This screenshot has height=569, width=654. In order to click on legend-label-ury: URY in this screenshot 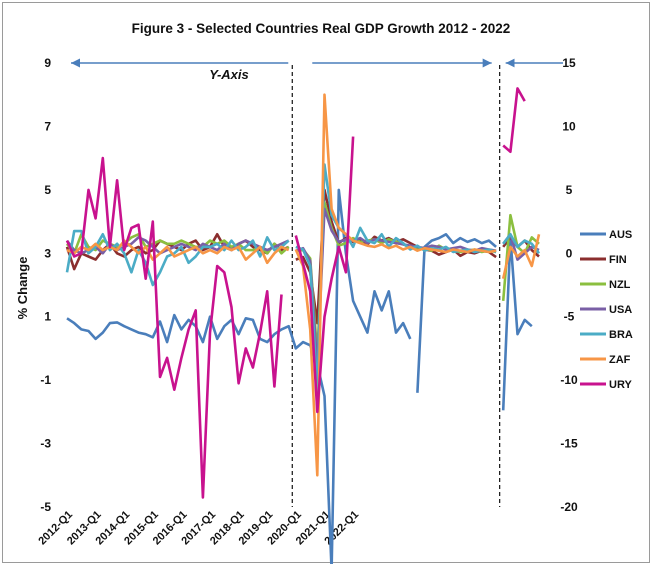, I will do `click(620, 385)`.